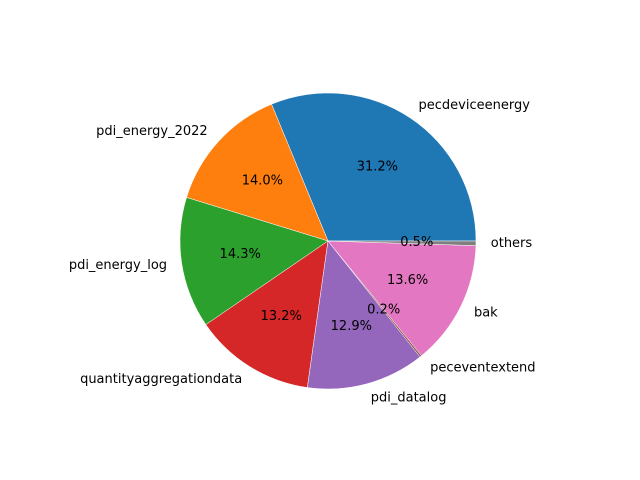  What do you see at coordinates (407, 280) in the screenshot?
I see `pct-label-bak: 13.6%` at bounding box center [407, 280].